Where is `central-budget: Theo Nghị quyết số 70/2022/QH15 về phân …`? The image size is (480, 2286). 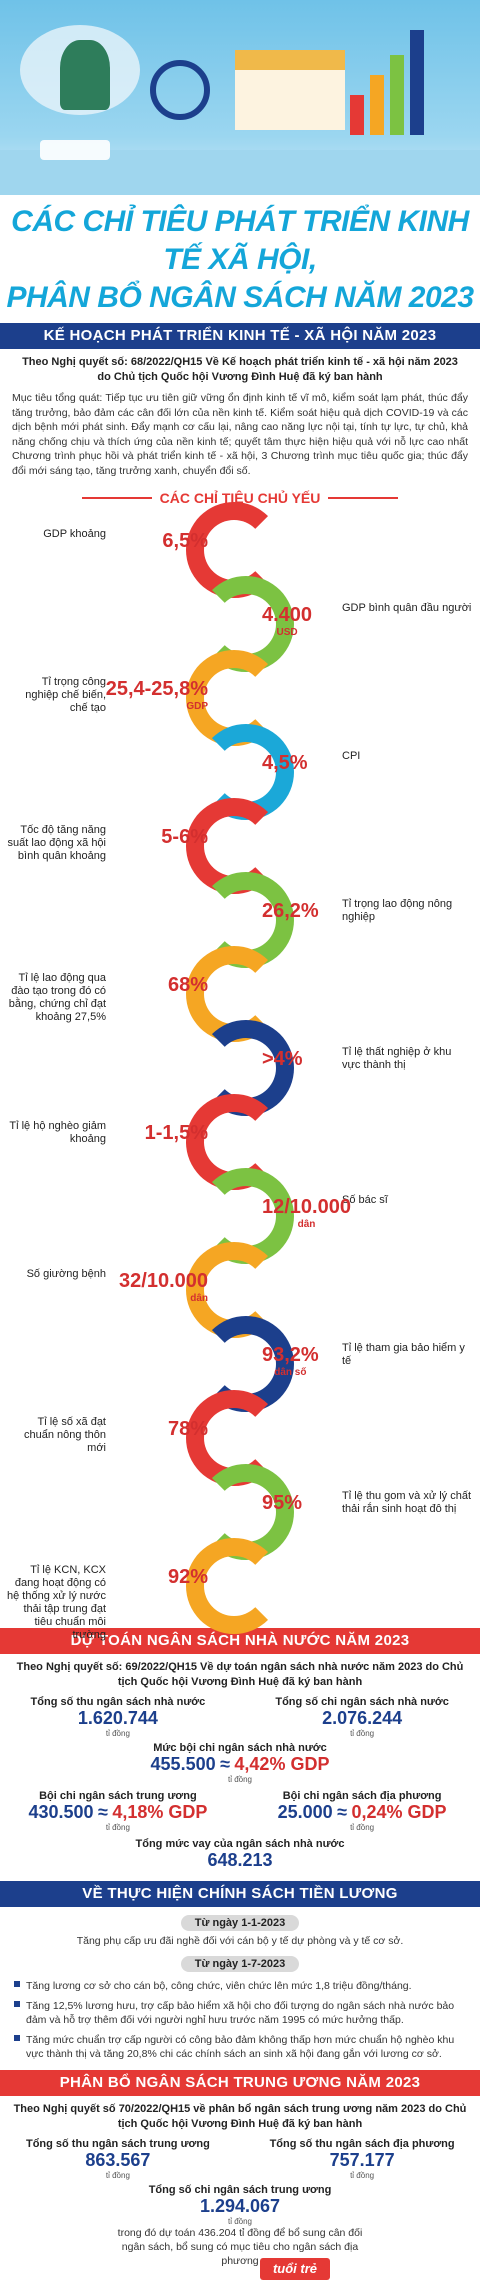 central-budget: Theo Nghị quyết số 70/2022/QH15 về phân … is located at coordinates (240, 2191).